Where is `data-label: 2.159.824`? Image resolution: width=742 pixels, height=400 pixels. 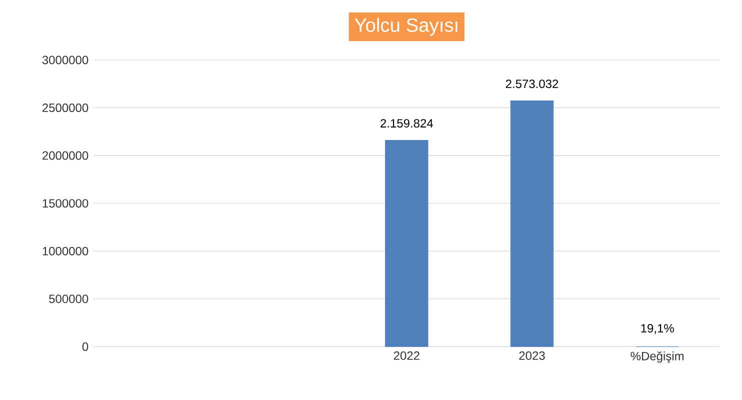 data-label: 2.159.824 is located at coordinates (406, 123).